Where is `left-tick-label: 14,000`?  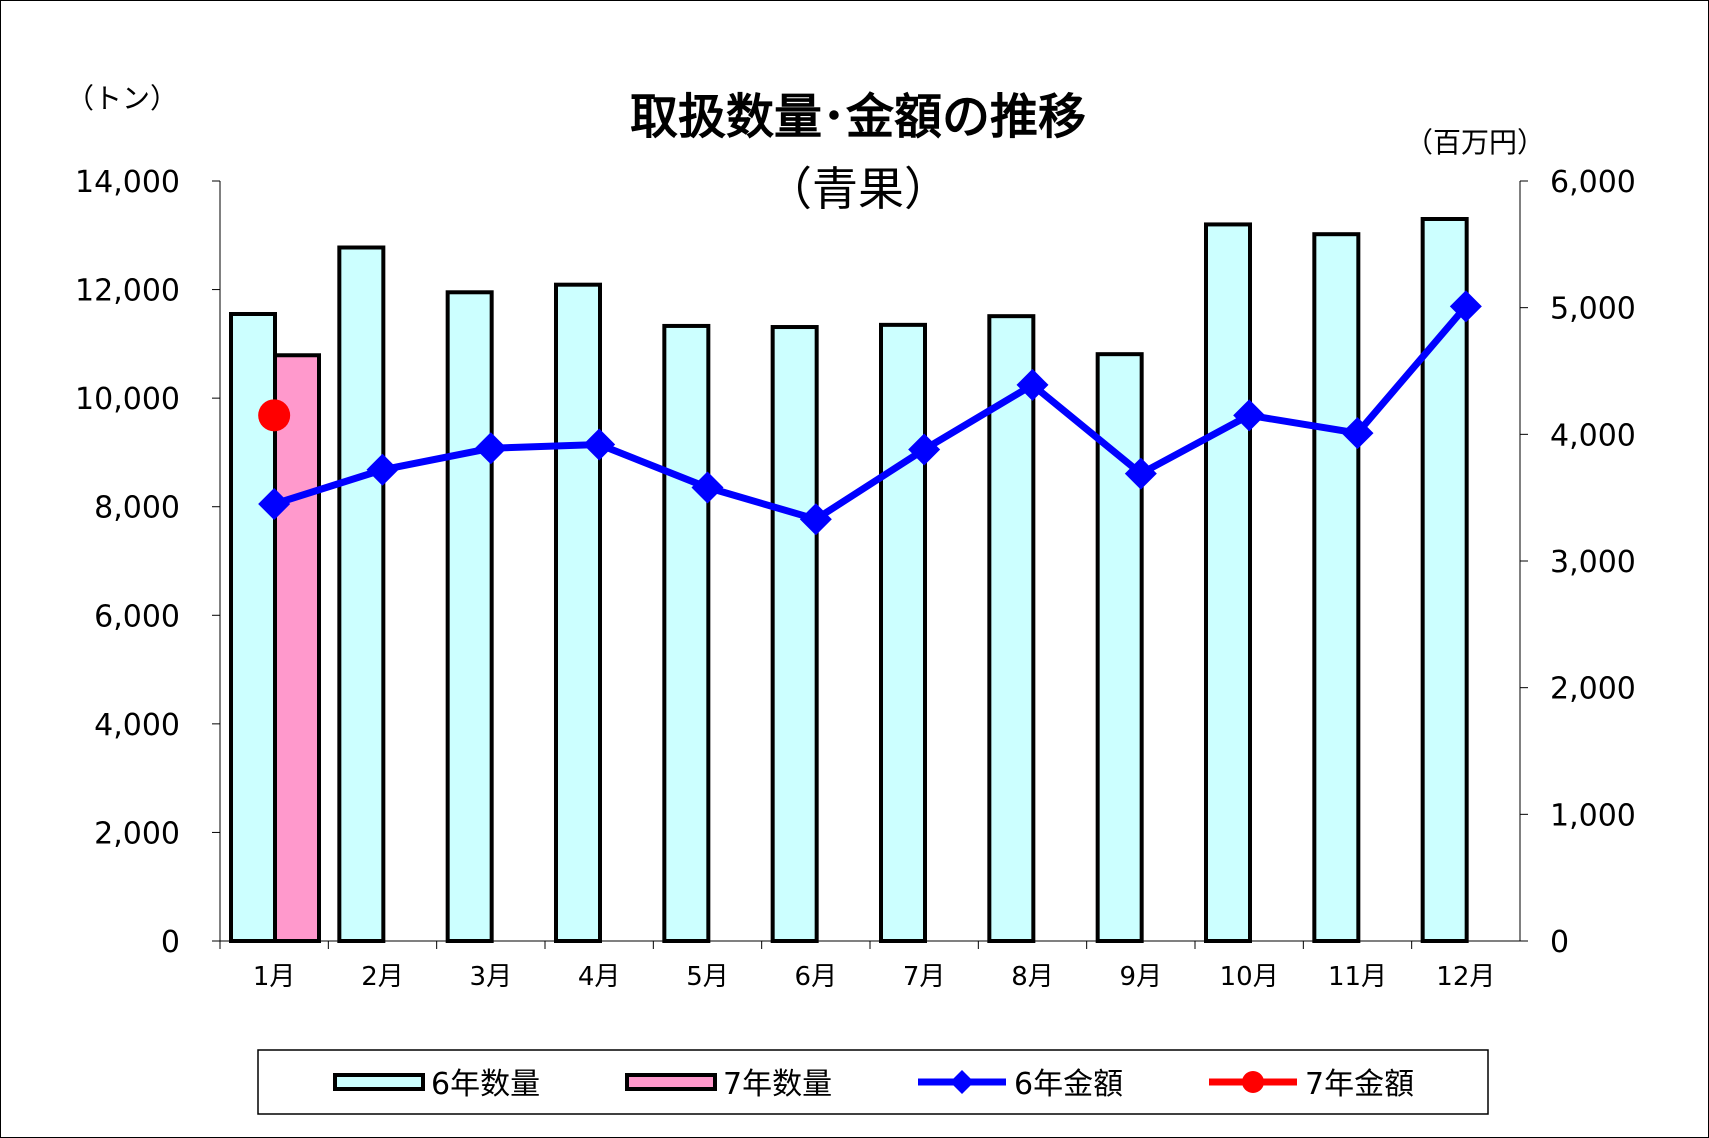 left-tick-label: 14,000 is located at coordinates (127, 182).